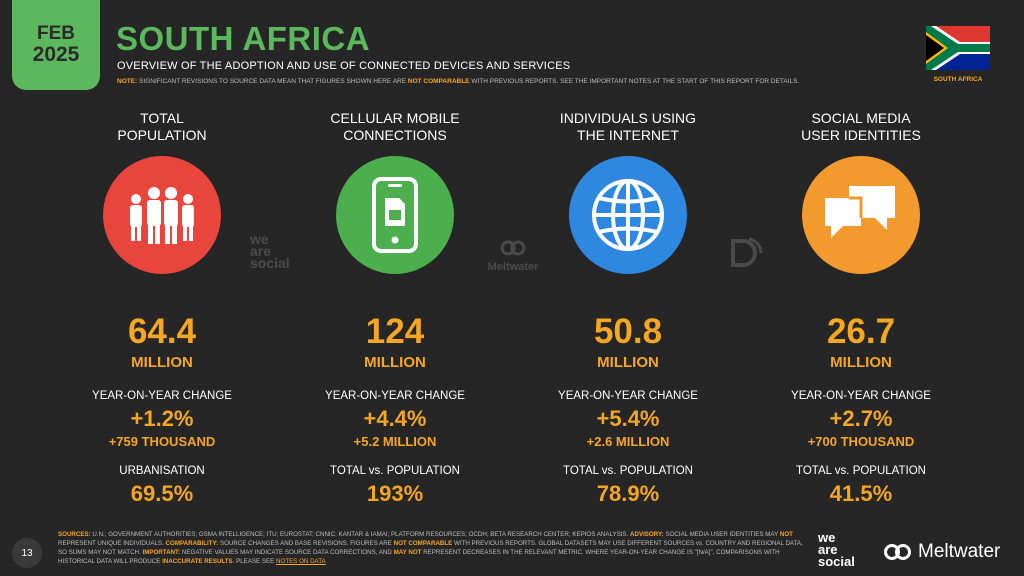 Image resolution: width=1024 pixels, height=576 pixels. What do you see at coordinates (407, 552) in the screenshot?
I see `important-may-not: MAY NOT` at bounding box center [407, 552].